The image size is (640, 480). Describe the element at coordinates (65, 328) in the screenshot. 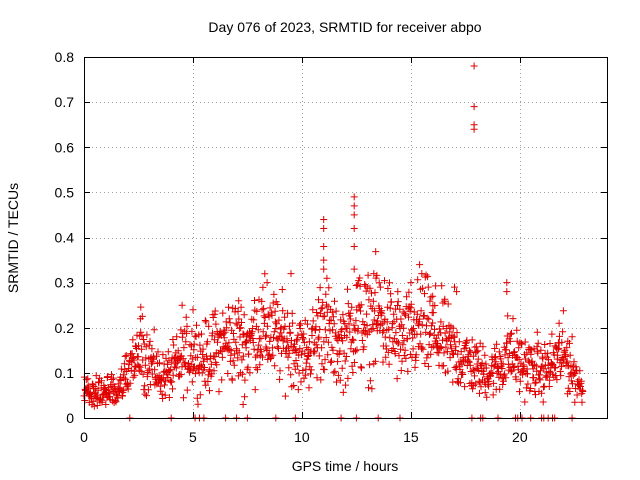

I see `y-tick-label: 0.2` at that location.